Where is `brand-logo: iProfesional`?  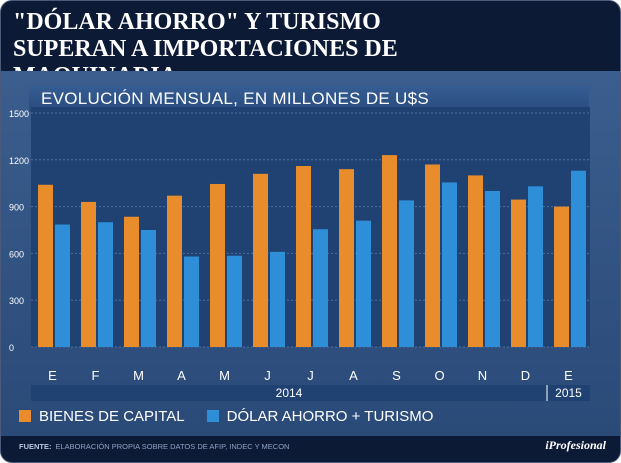
brand-logo: iProfesional is located at coordinates (575, 445).